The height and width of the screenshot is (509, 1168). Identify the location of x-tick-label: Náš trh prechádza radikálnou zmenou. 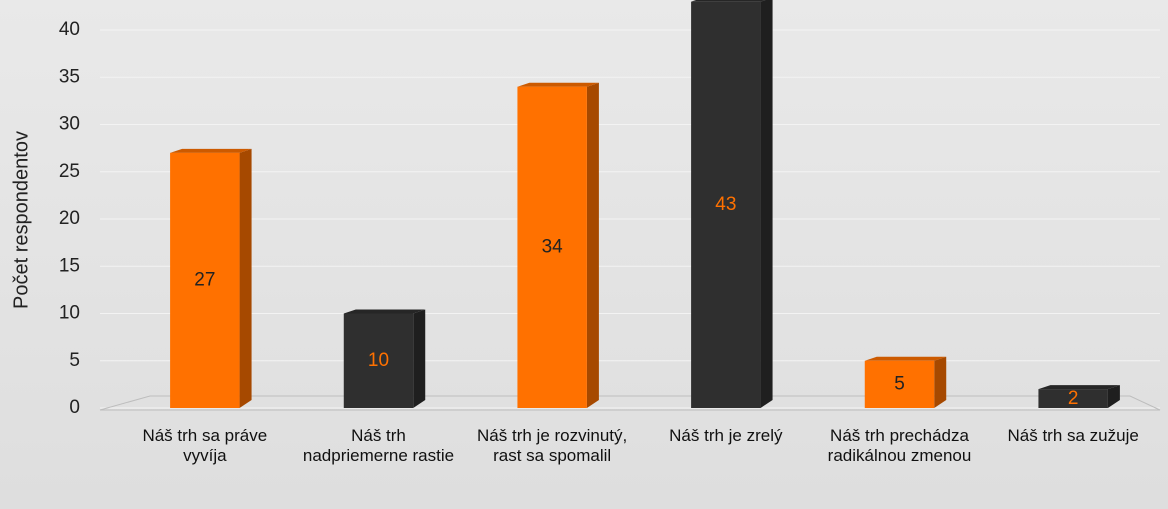
(899, 445).